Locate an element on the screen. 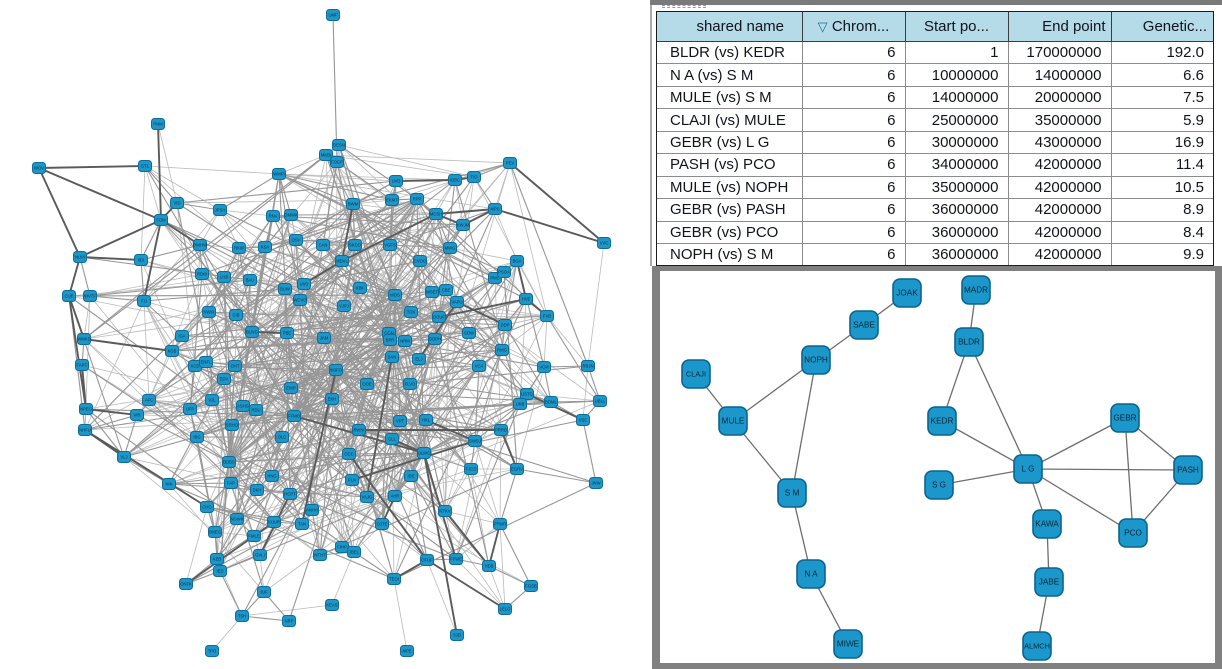 This screenshot has height=669, width=1222. svg-text: MKBI is located at coordinates (326, 155).